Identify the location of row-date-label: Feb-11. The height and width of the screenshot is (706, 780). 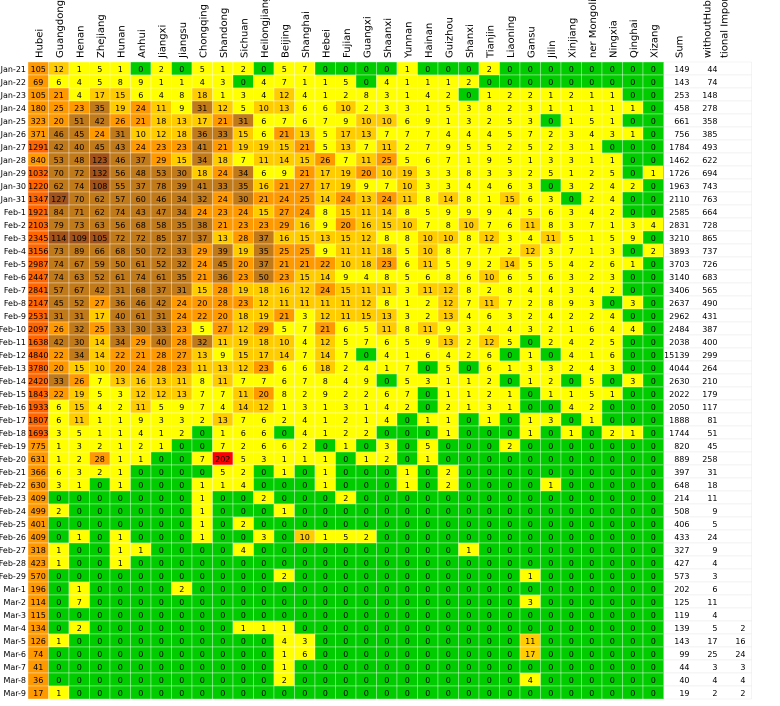
(13, 342).